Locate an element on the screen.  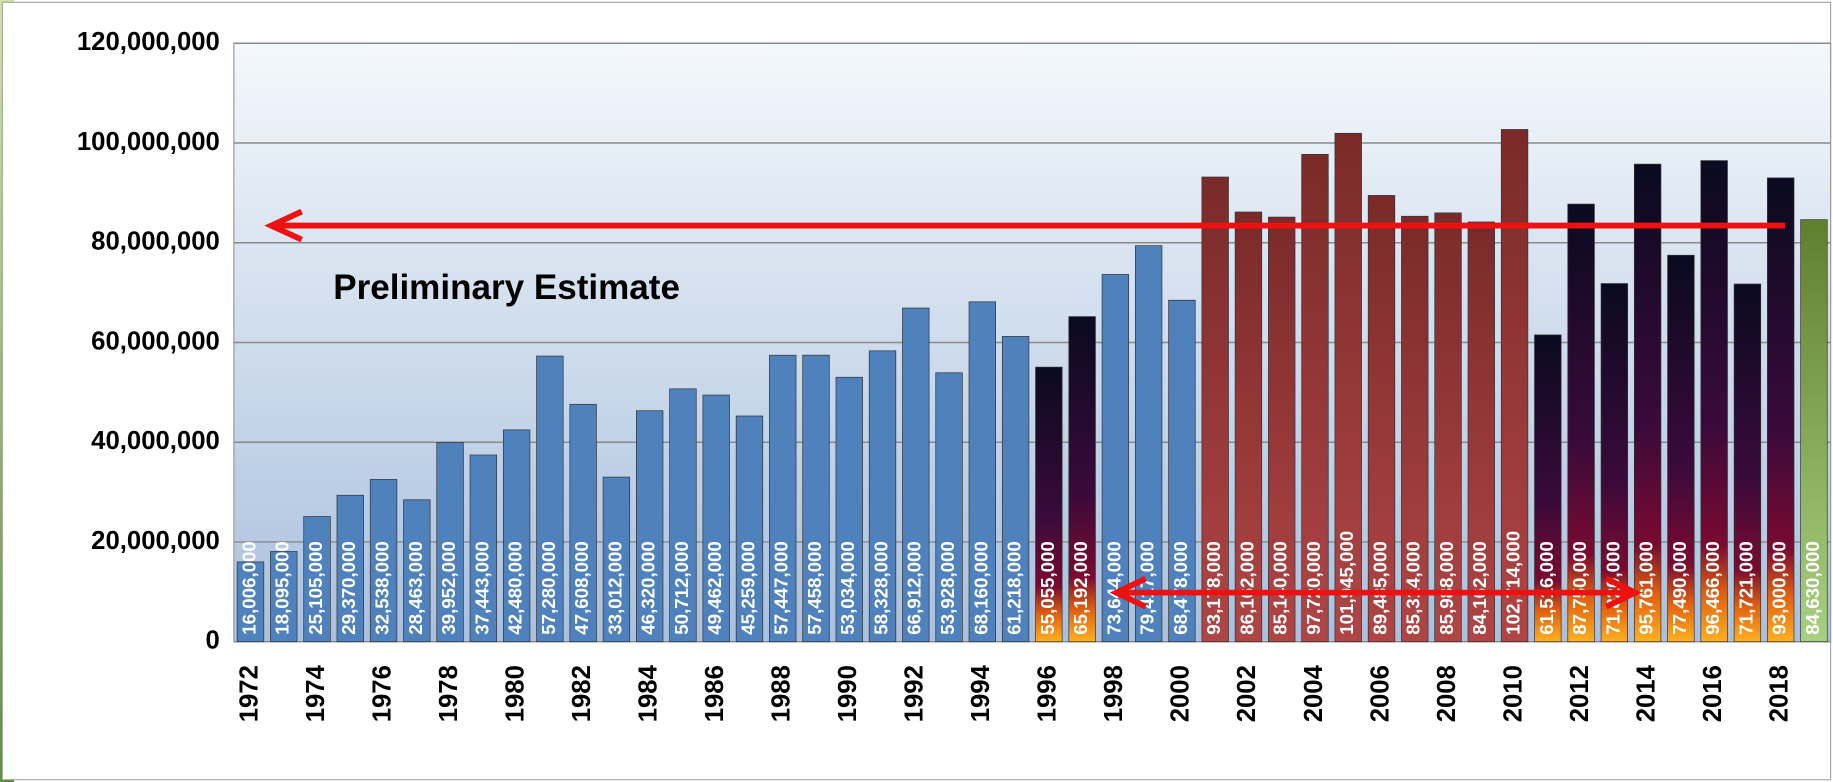
value-label: 53,928,000 is located at coordinates (947, 588).